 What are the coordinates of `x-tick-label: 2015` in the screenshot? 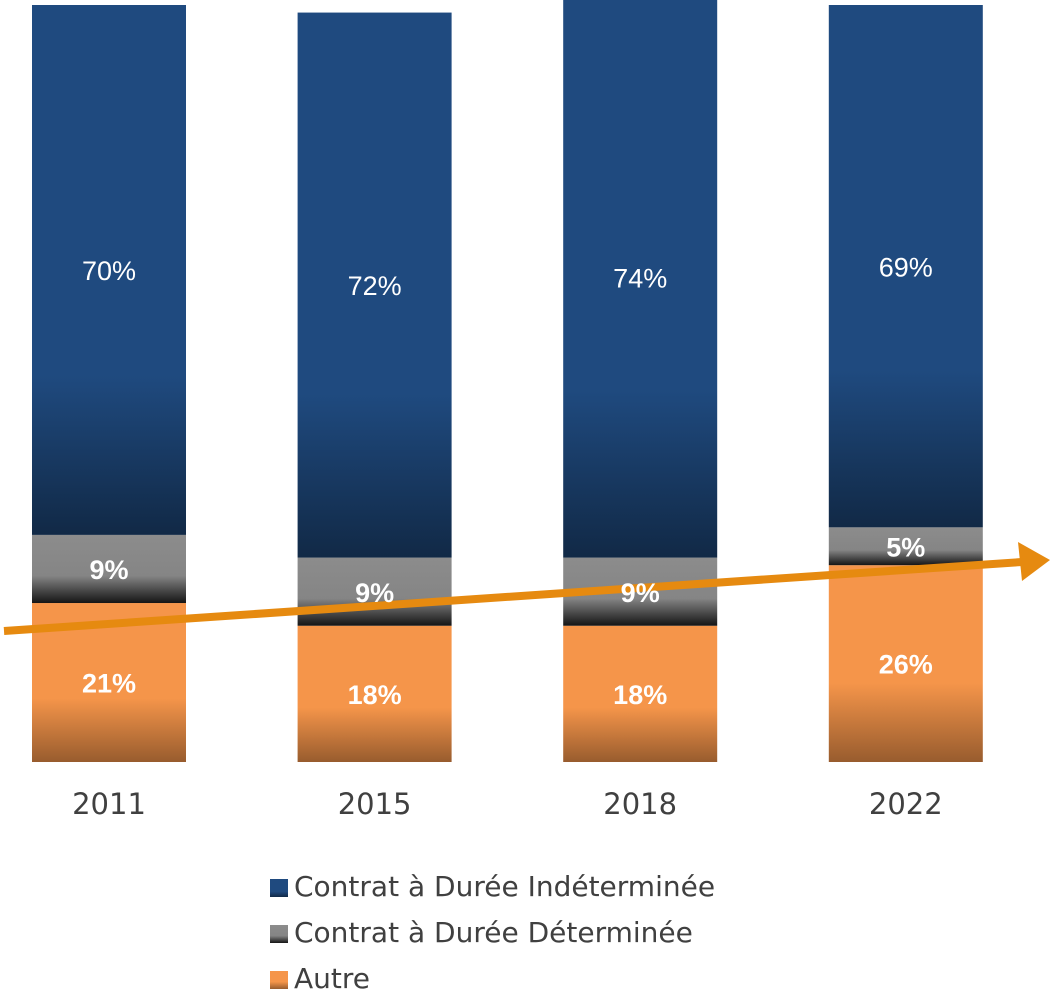 It's located at (375, 804).